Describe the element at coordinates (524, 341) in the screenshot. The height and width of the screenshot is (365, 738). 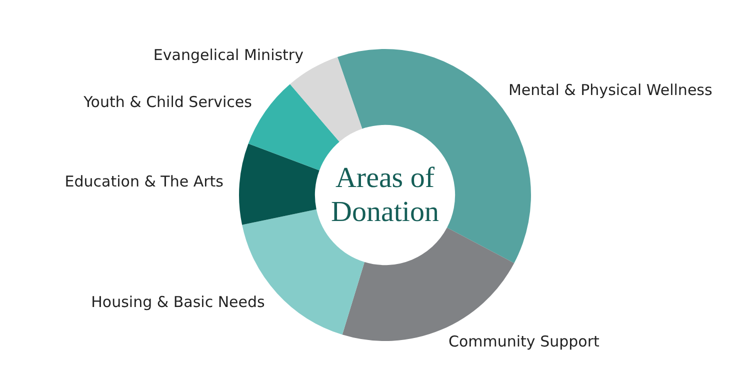
I see `slice-label: Community Support` at that location.